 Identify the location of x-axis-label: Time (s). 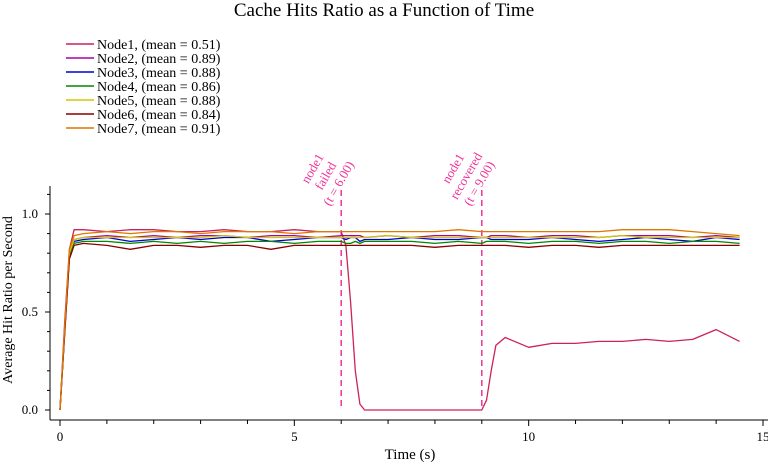
(410, 455).